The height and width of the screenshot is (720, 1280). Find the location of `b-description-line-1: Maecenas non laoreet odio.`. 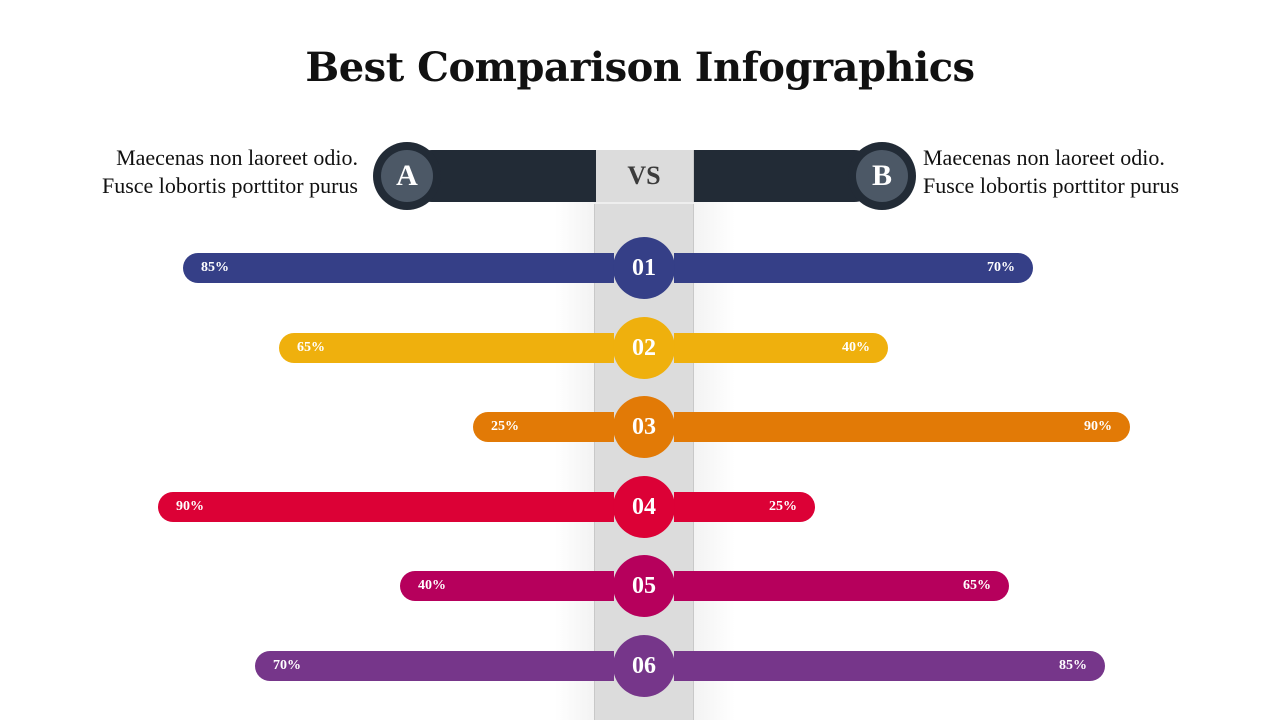

b-description-line-1: Maecenas non laoreet odio. is located at coordinates (1044, 157).